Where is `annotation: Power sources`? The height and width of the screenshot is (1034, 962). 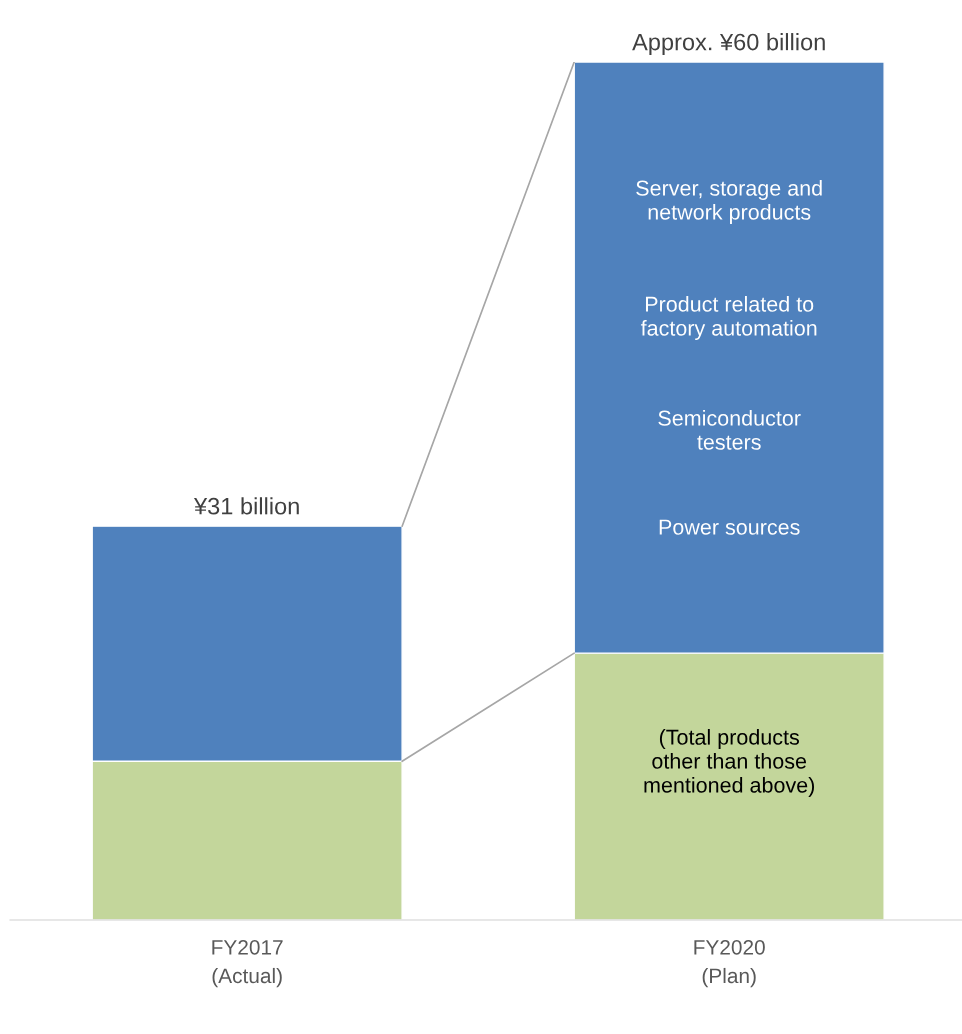
annotation: Power sources is located at coordinates (729, 527).